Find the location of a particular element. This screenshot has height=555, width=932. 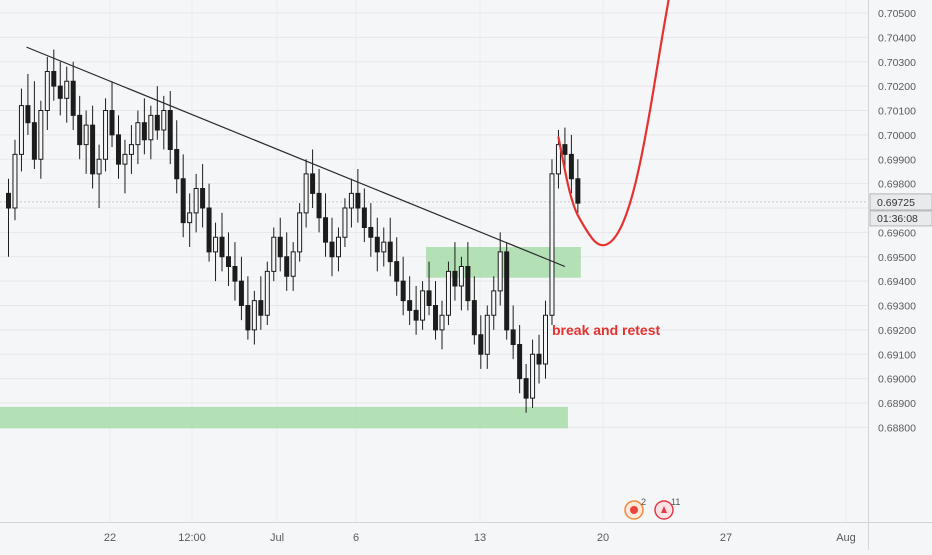

y-tick-label: 0.70300 is located at coordinates (897, 63).